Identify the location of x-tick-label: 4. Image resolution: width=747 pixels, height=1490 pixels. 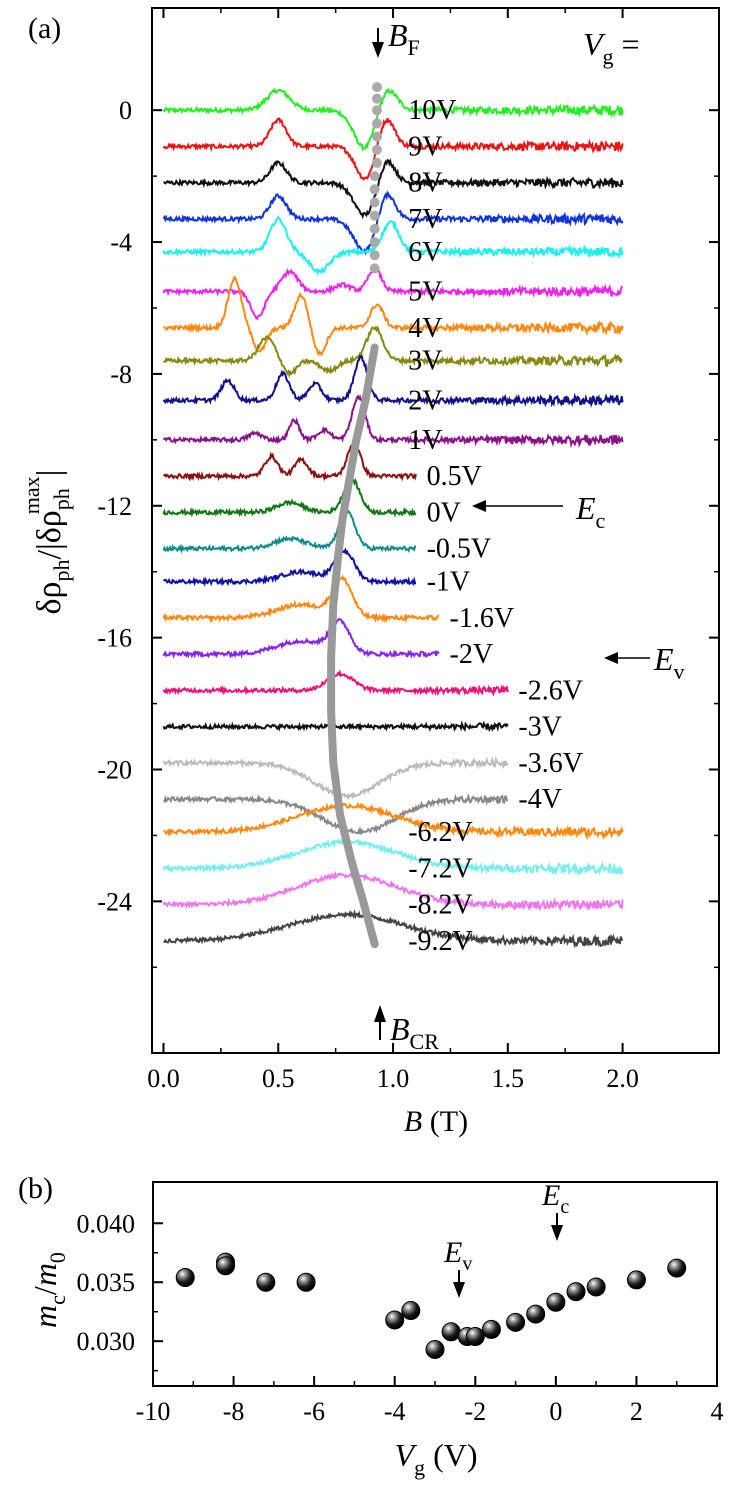
(717, 1411).